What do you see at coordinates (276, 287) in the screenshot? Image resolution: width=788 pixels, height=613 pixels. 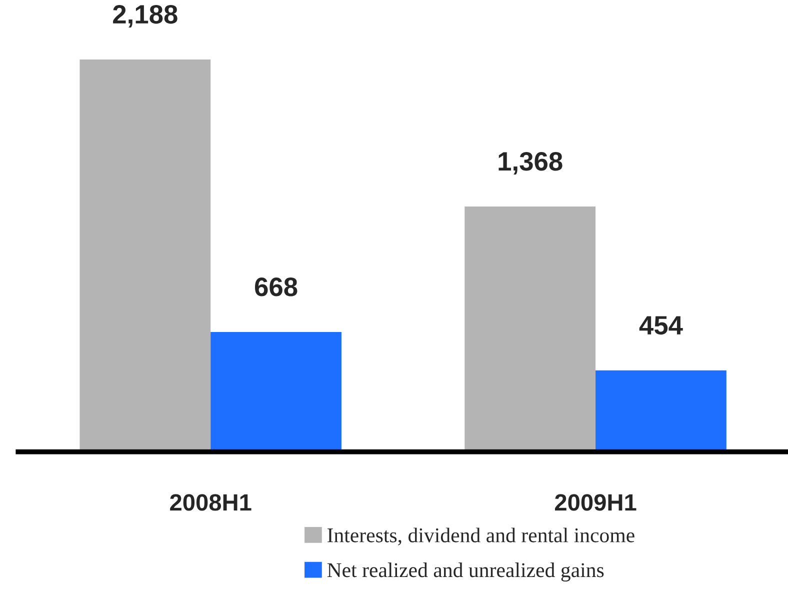 I see `data-label: 668` at bounding box center [276, 287].